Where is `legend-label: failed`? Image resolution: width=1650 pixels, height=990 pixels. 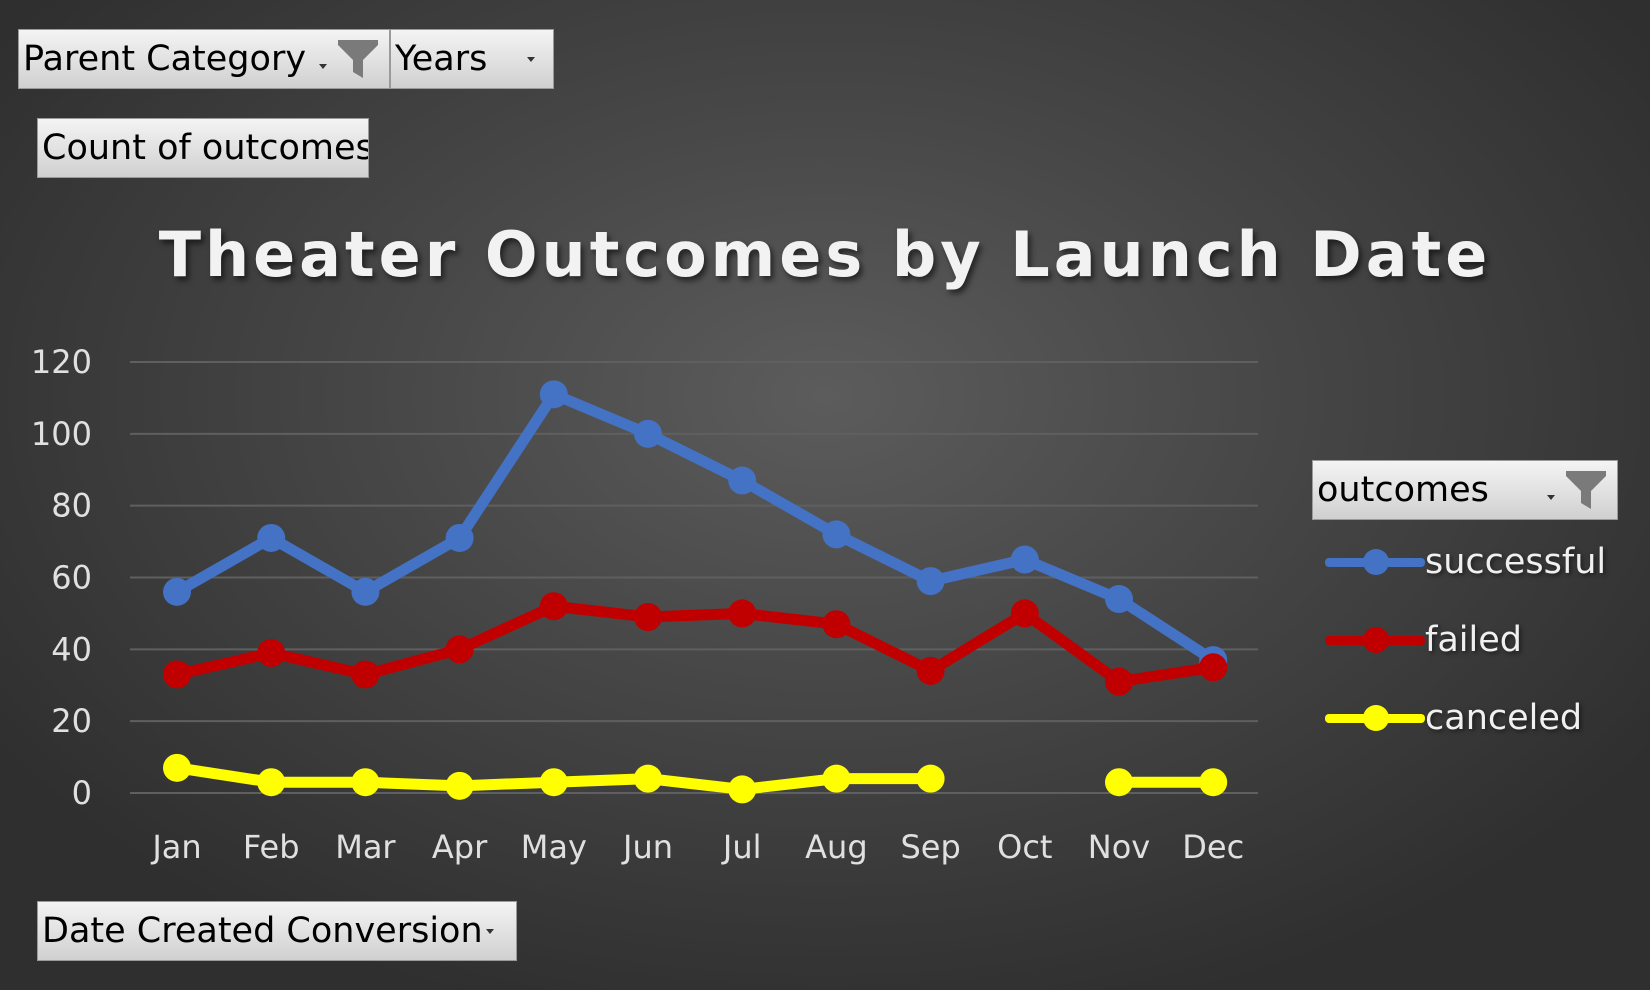
legend-label: failed is located at coordinates (1473, 640).